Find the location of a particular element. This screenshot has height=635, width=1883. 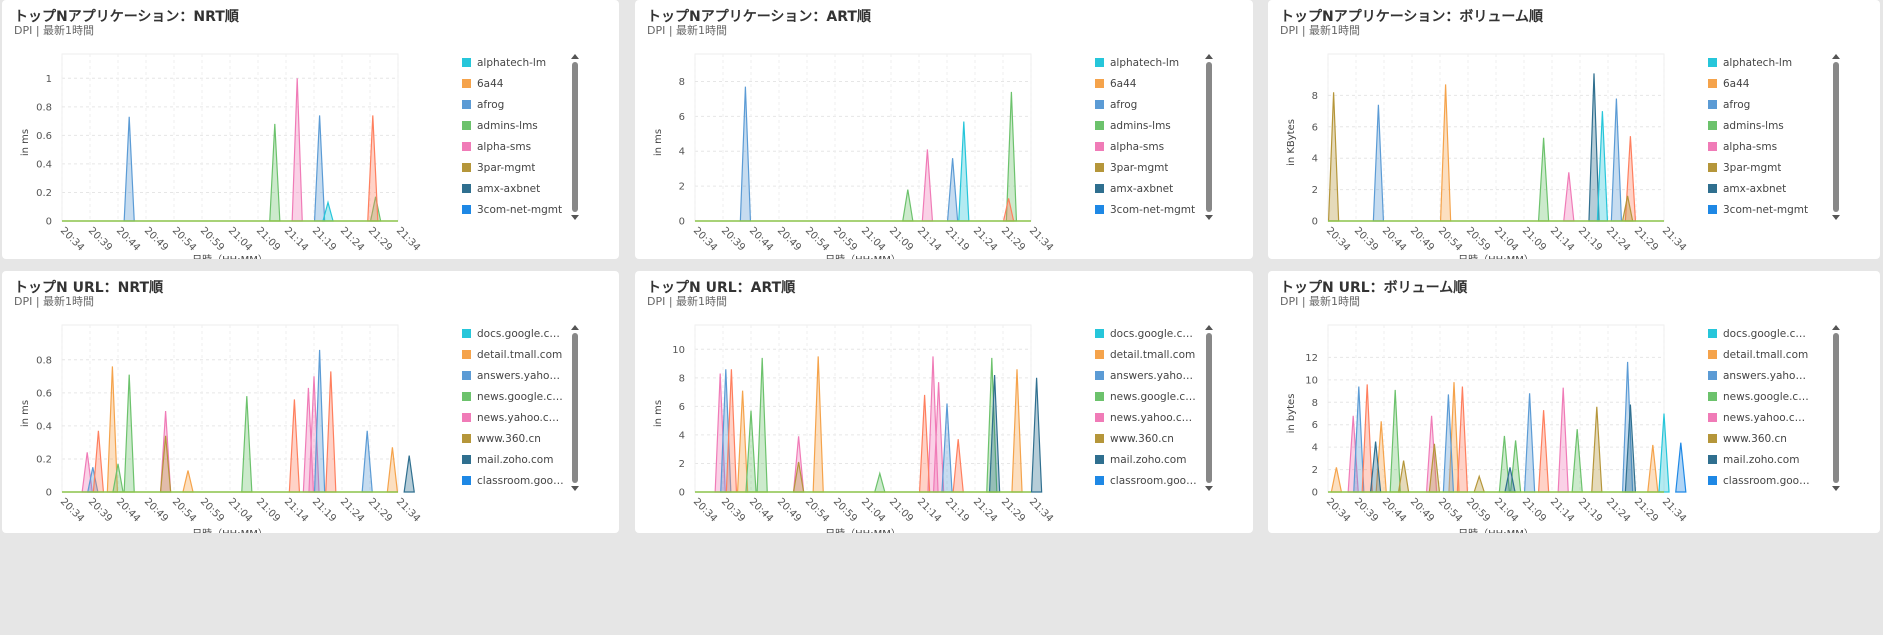

series-6a44-peak is located at coordinates (1445, 153).